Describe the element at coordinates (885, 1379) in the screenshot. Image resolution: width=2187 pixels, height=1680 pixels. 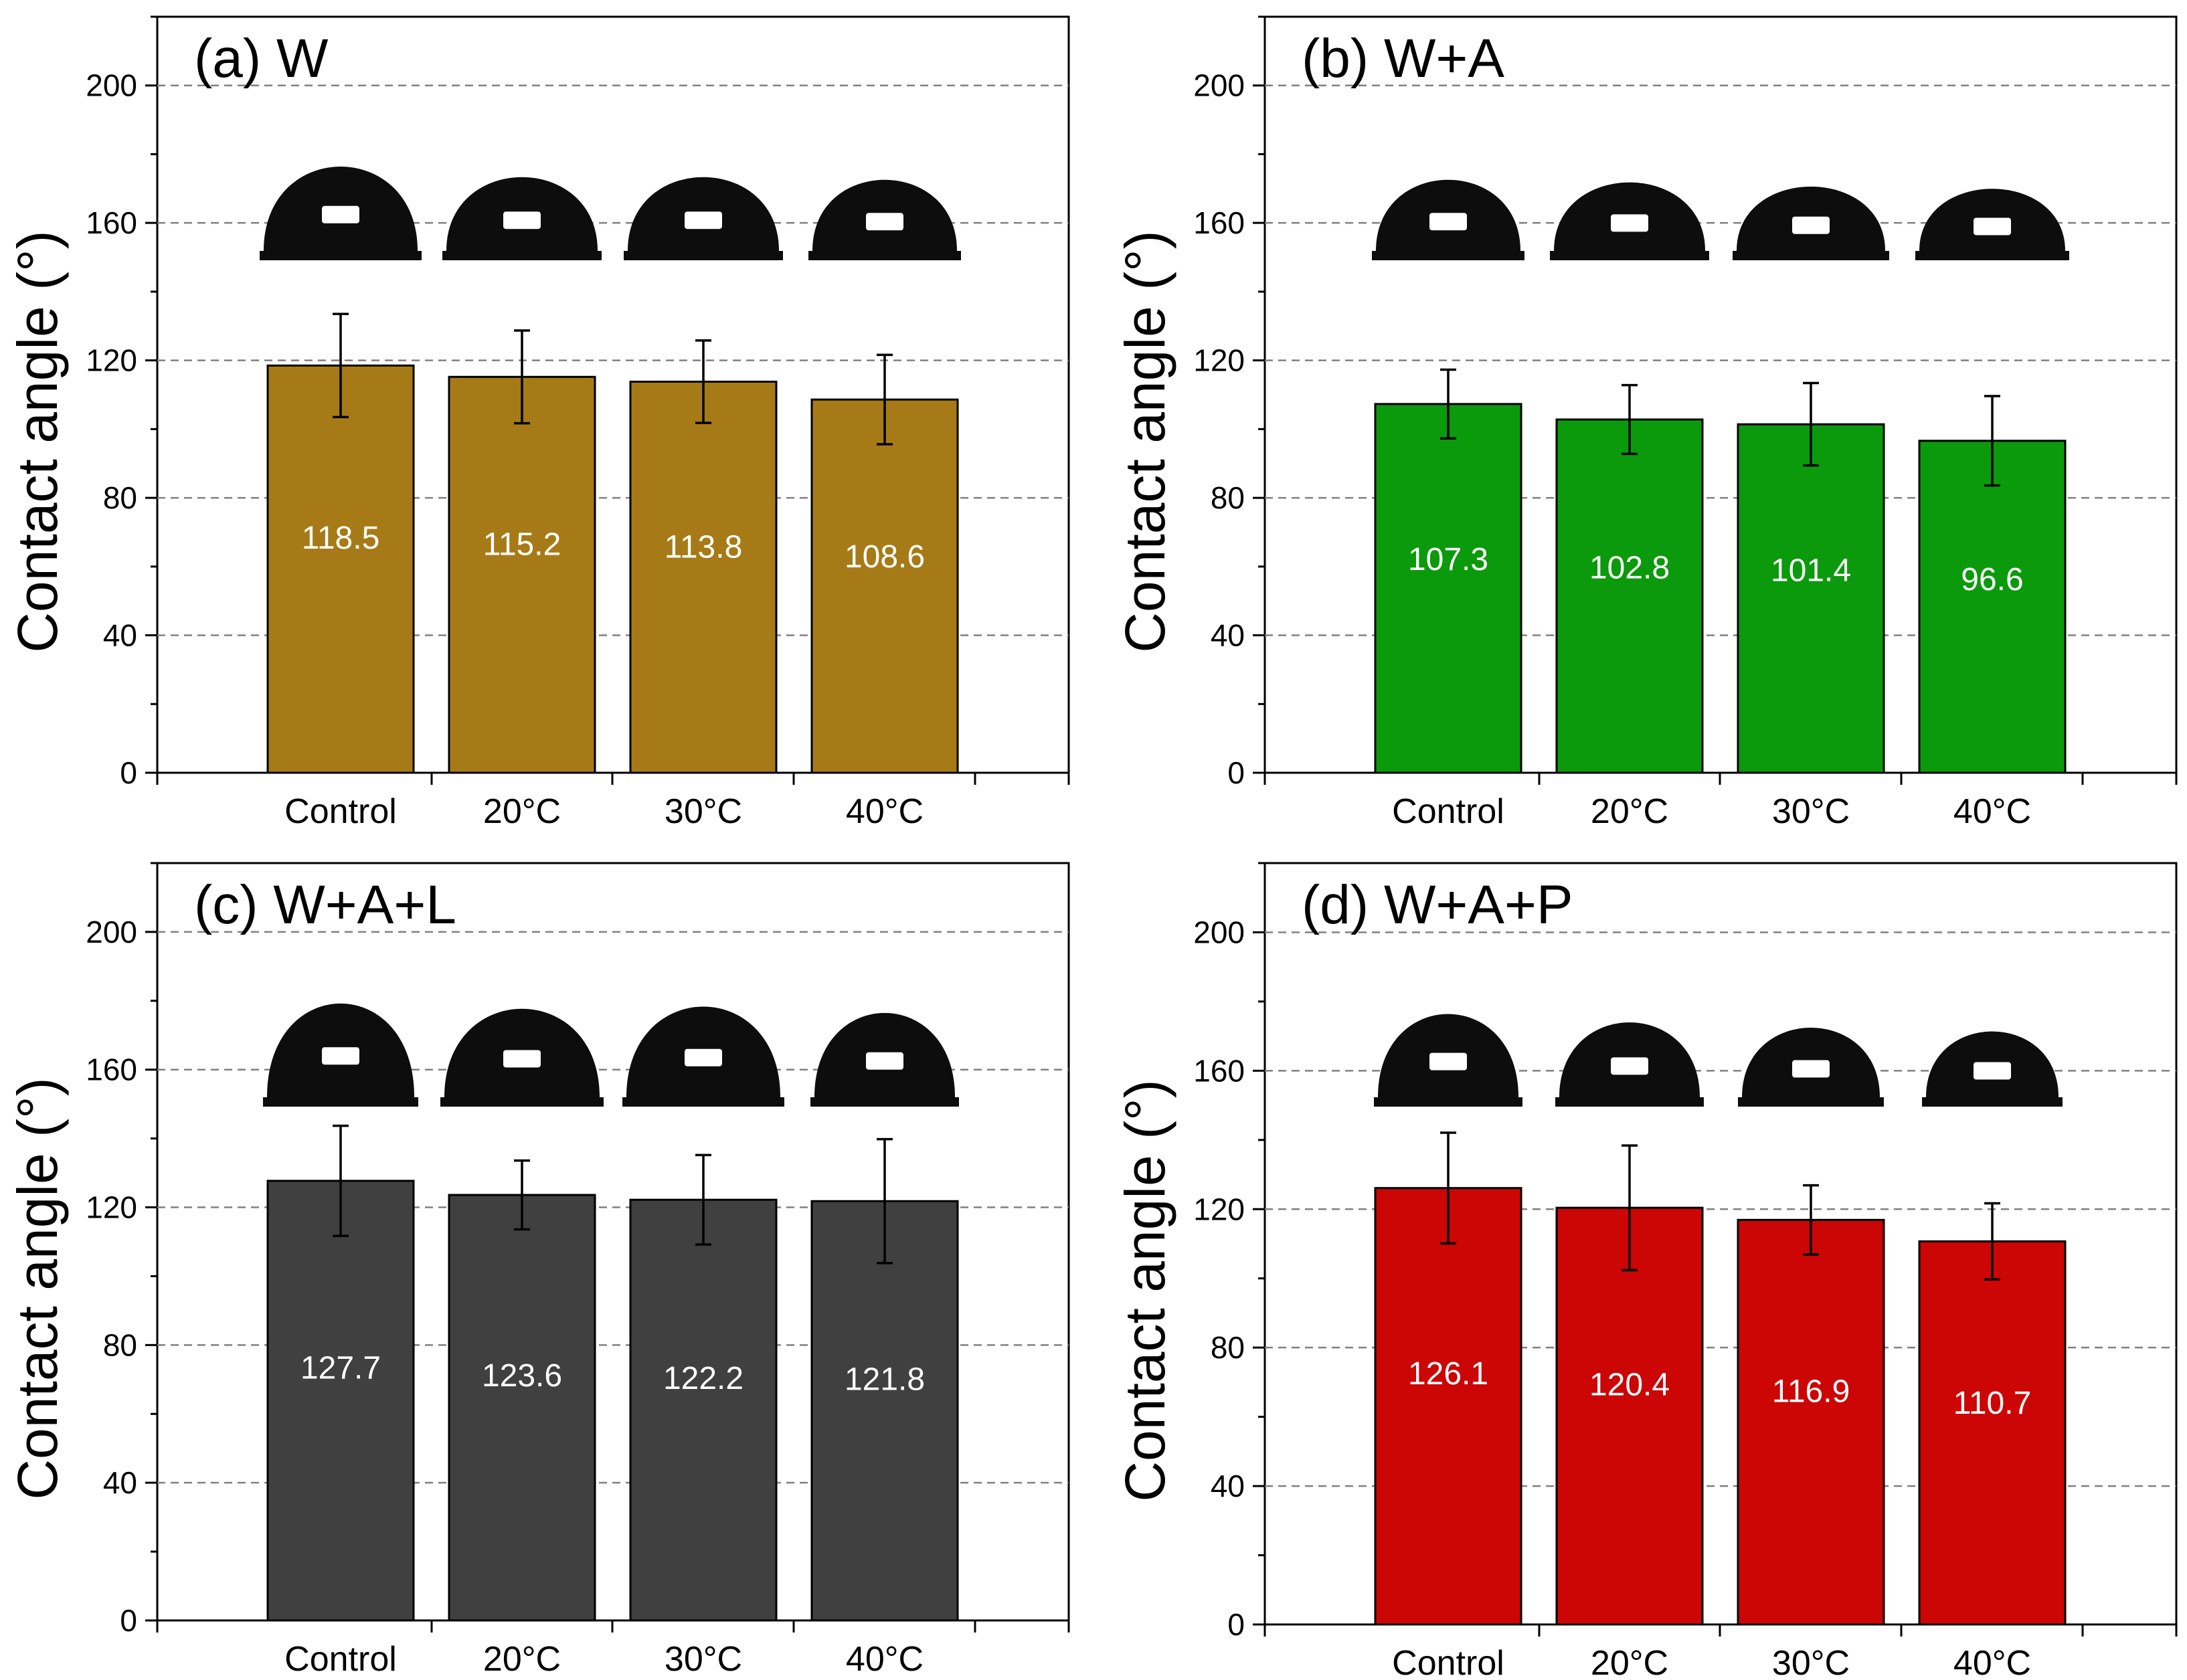
I see `value-label: 121.8` at that location.